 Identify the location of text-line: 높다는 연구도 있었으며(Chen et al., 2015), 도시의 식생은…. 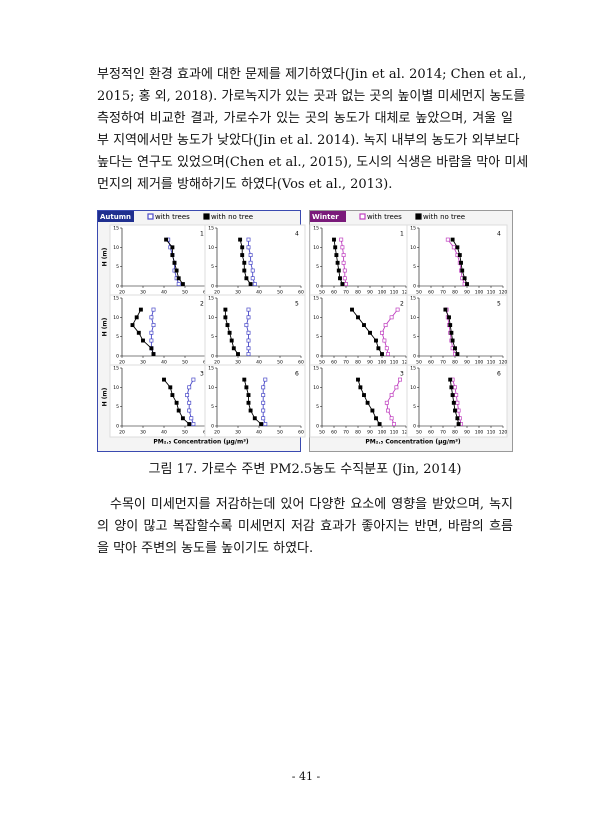
(313, 162).